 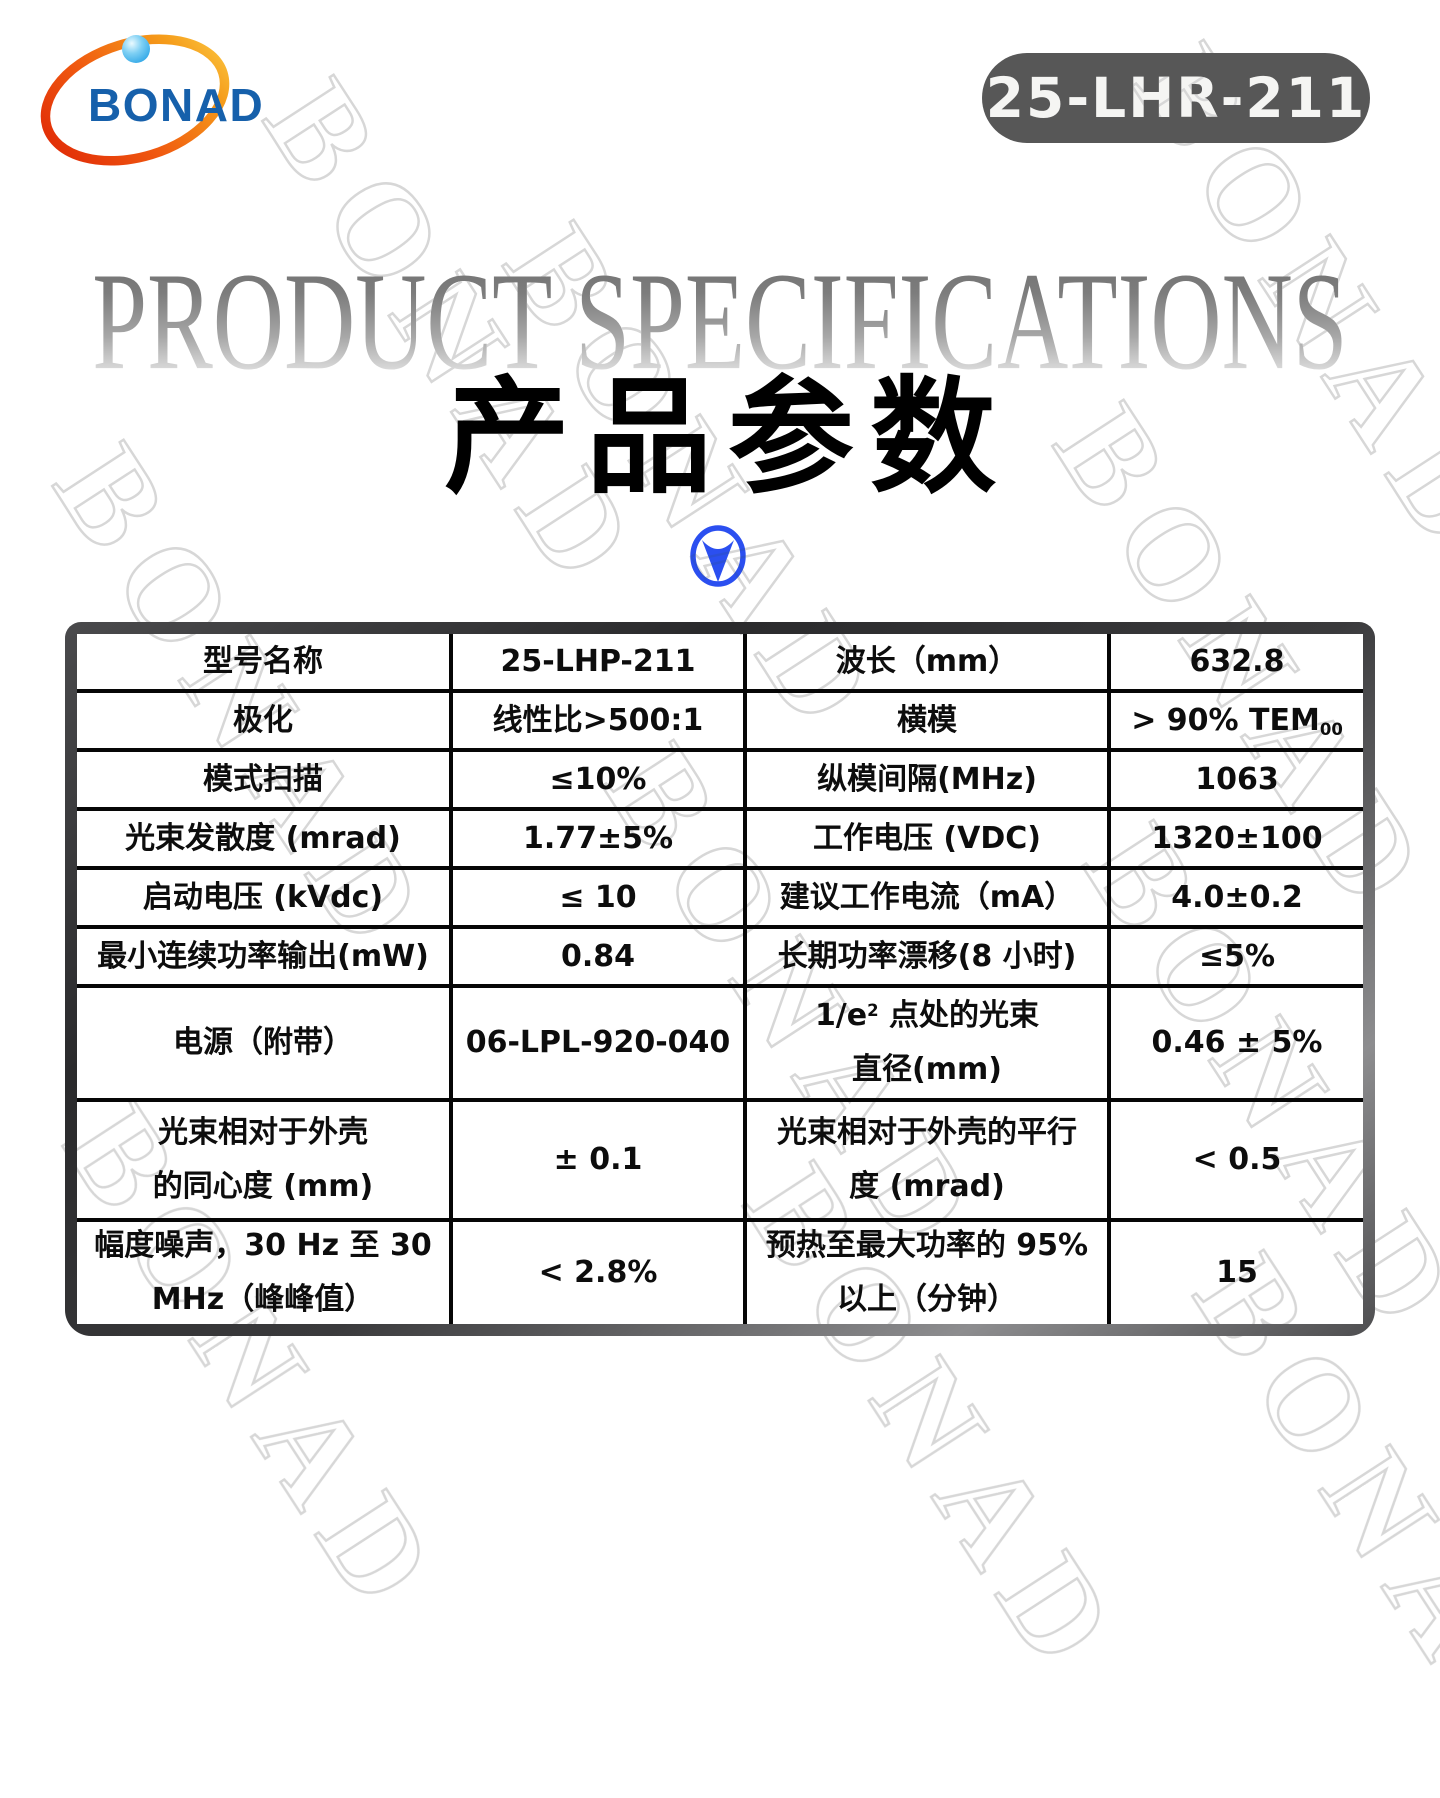 What do you see at coordinates (927, 1043) in the screenshot?
I see `spec-label: 1/e2 点处的光束 直径(mm)` at bounding box center [927, 1043].